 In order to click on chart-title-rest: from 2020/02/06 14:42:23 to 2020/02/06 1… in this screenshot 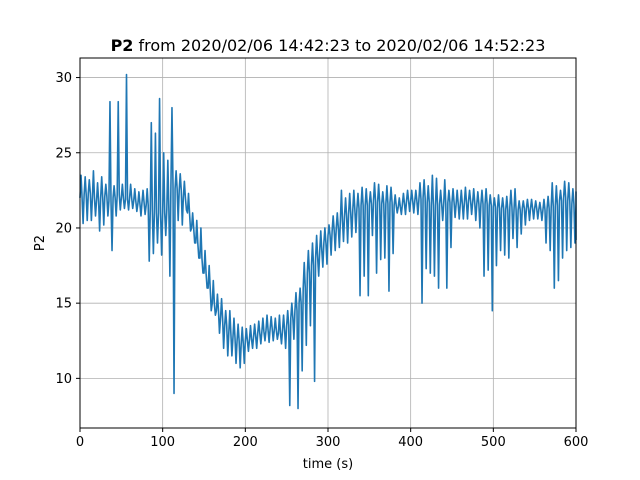, I will do `click(339, 45)`.